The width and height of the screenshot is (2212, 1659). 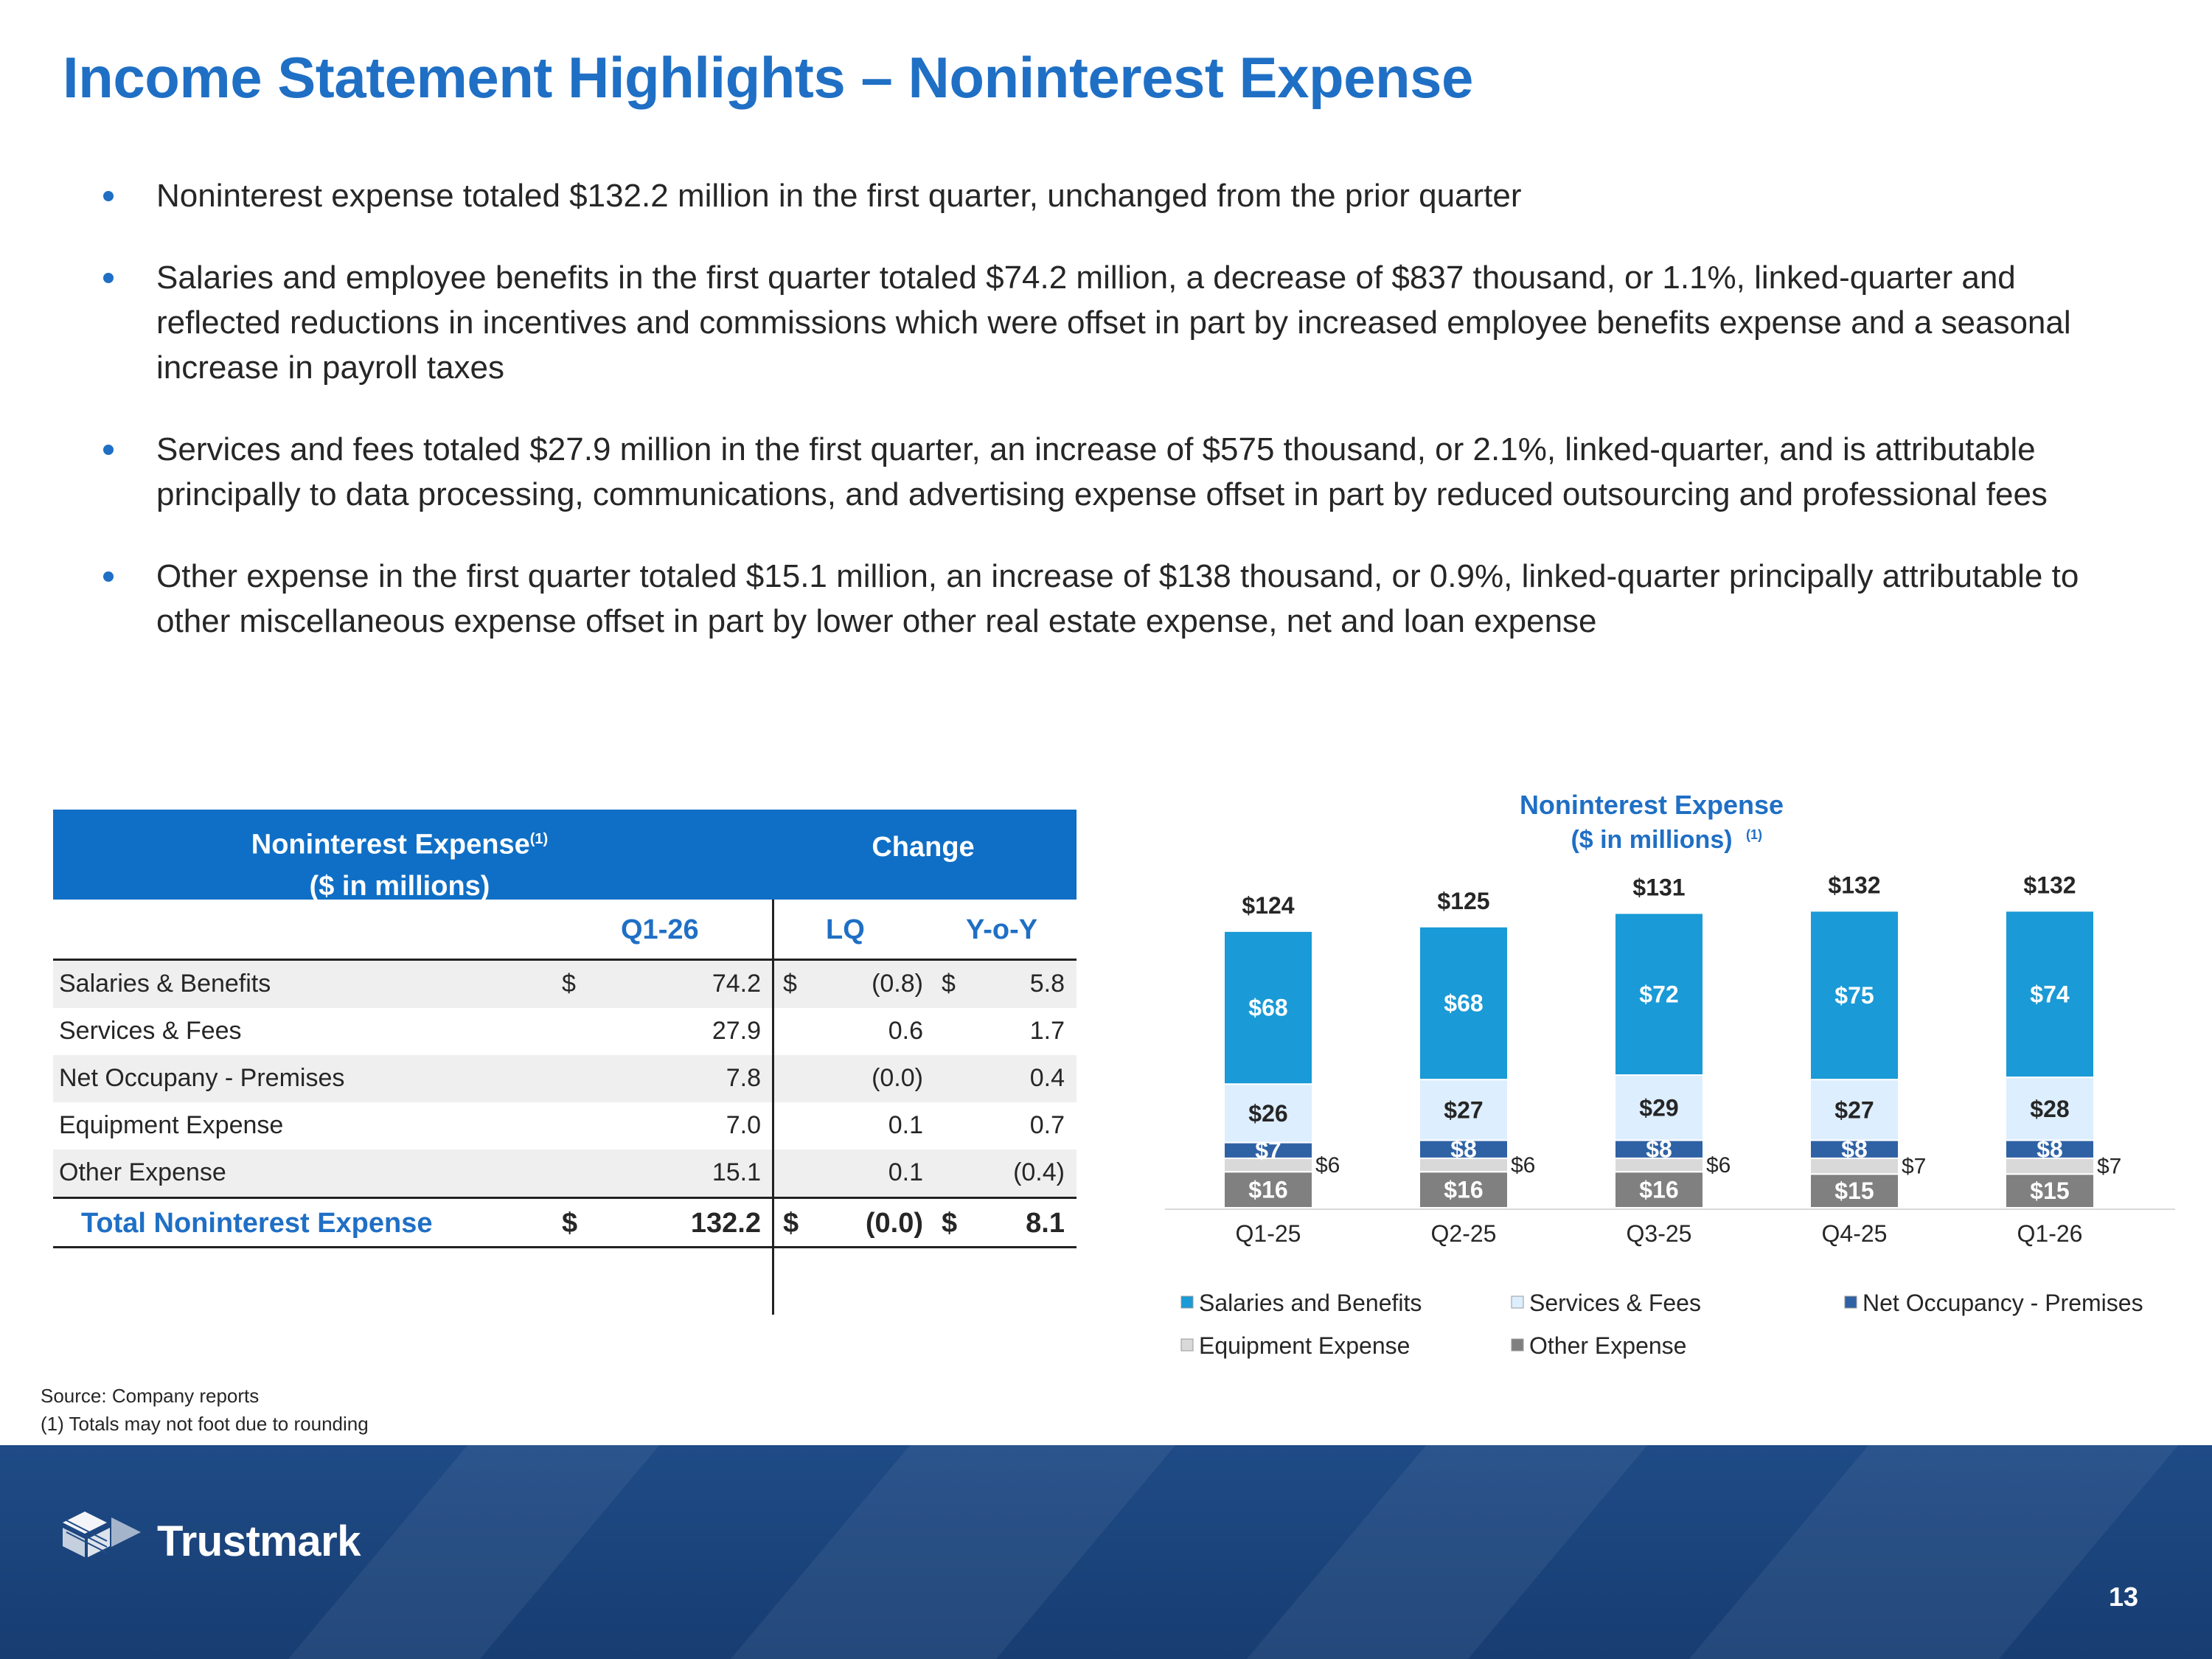 I want to click on data-label: $68, so click(x=1463, y=1003).